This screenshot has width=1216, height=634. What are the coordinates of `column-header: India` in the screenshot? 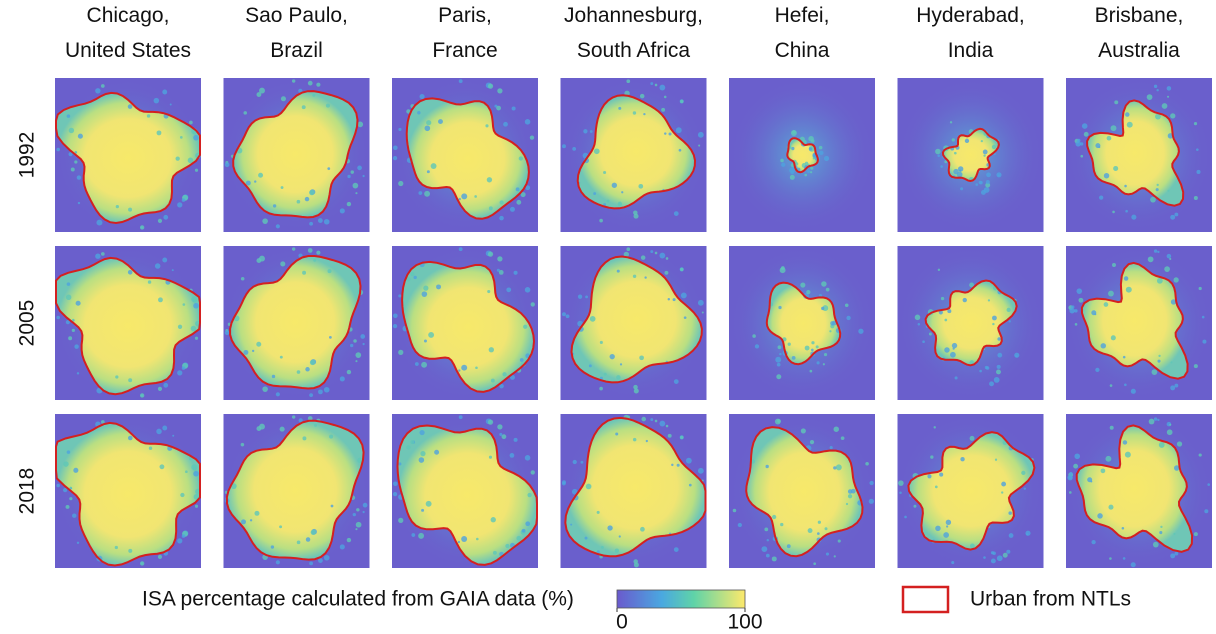 It's located at (971, 50).